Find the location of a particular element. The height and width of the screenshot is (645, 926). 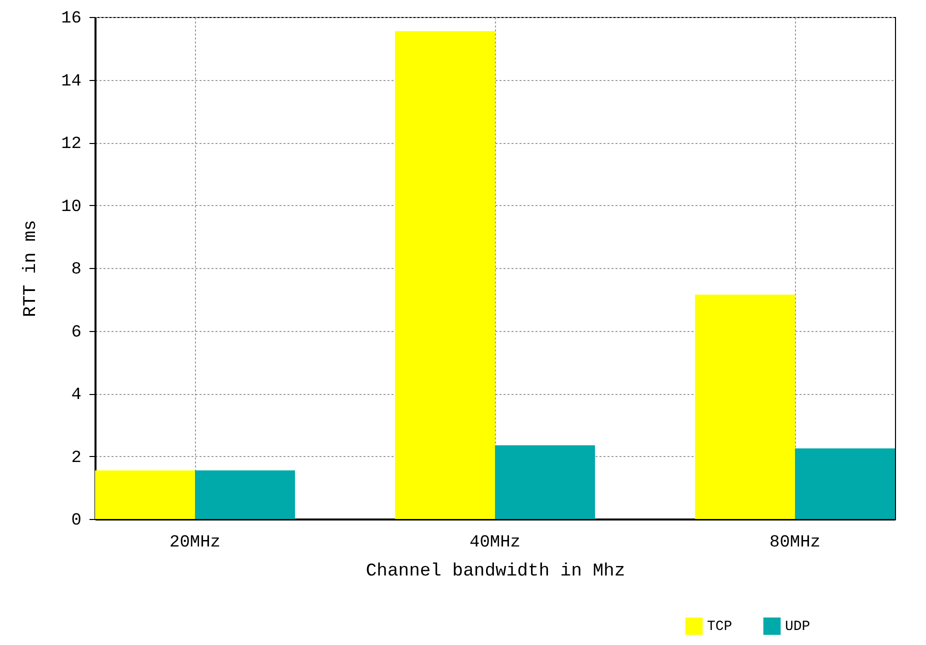

x-axis-title: Channel bandwidth in Mhz is located at coordinates (496, 572).